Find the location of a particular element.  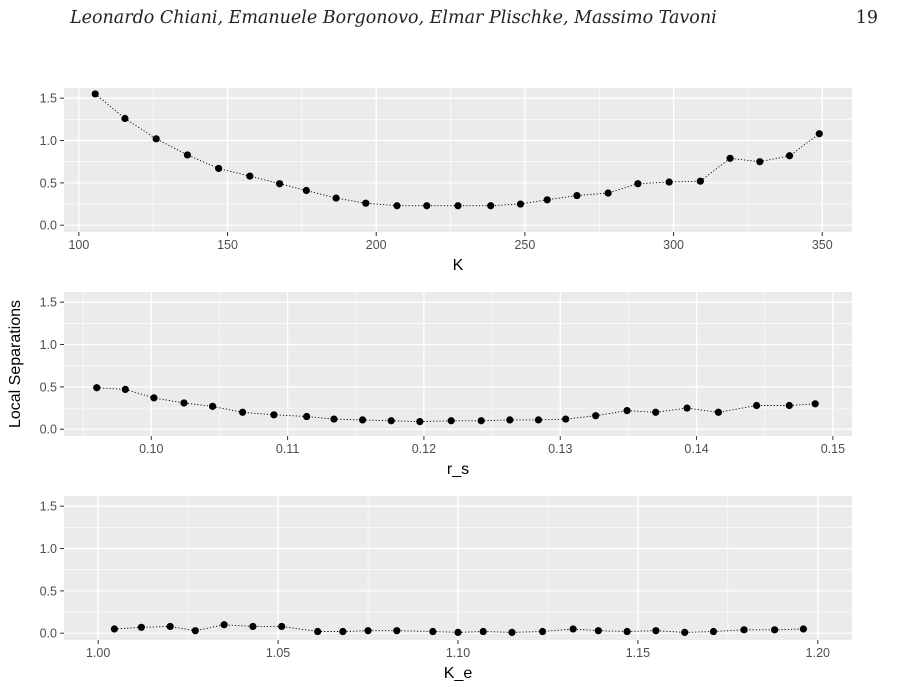

x-tick-label: 350 is located at coordinates (822, 245).